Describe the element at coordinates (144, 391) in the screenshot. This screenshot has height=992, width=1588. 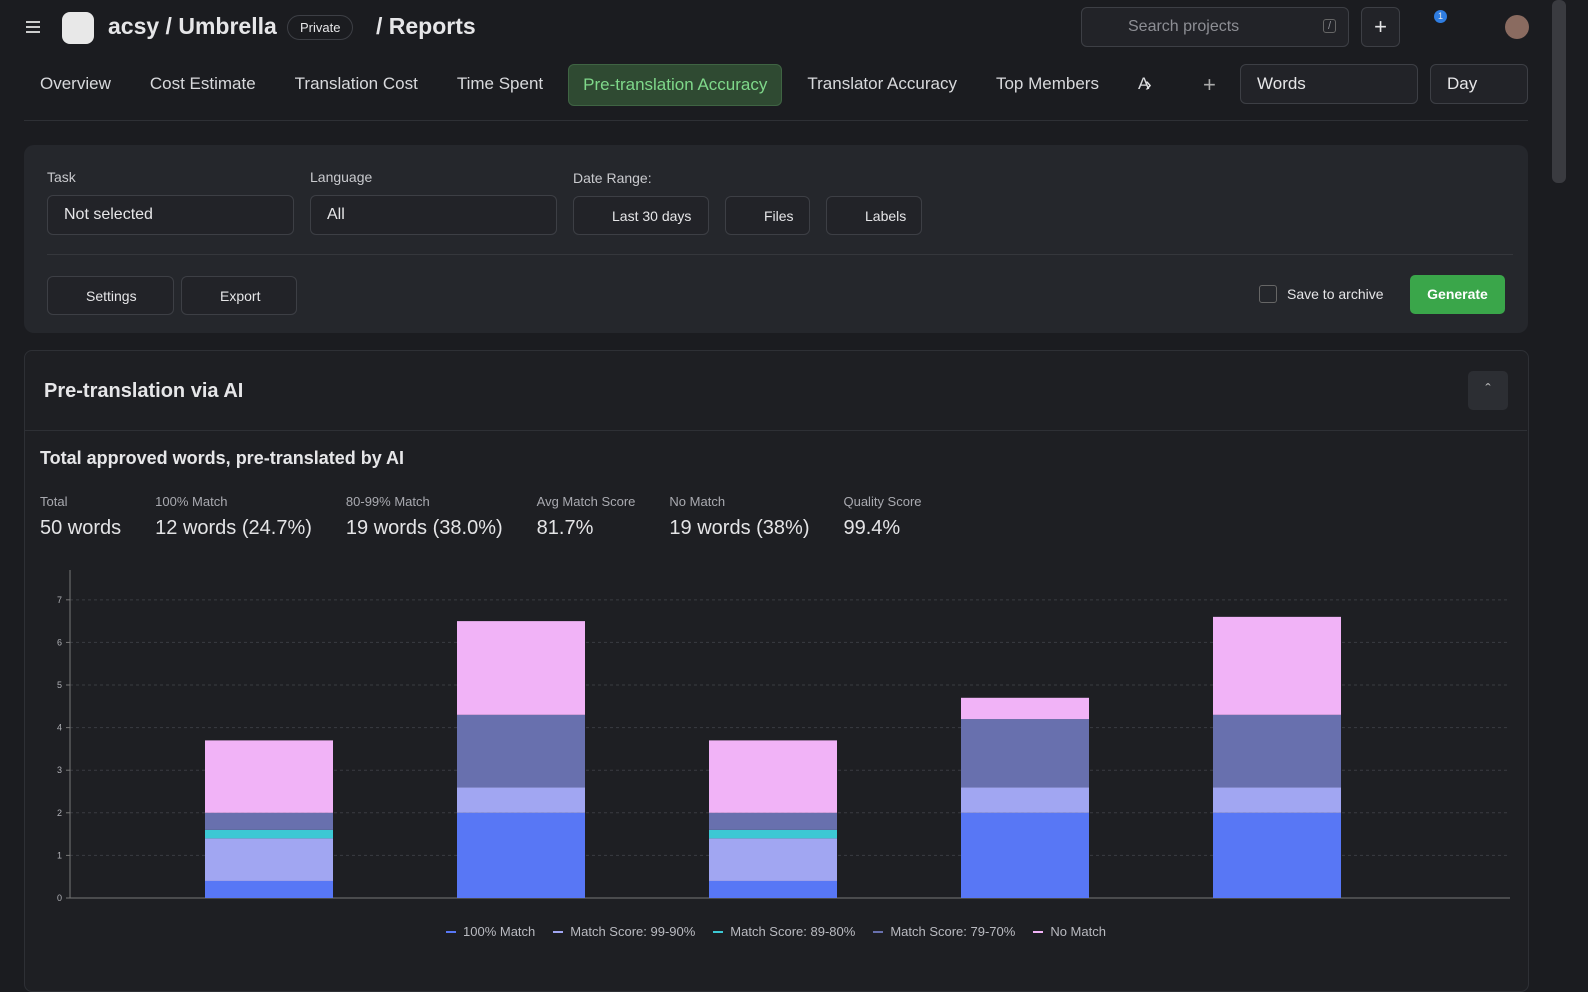
I see `section-title: Pre-translation via AI` at that location.